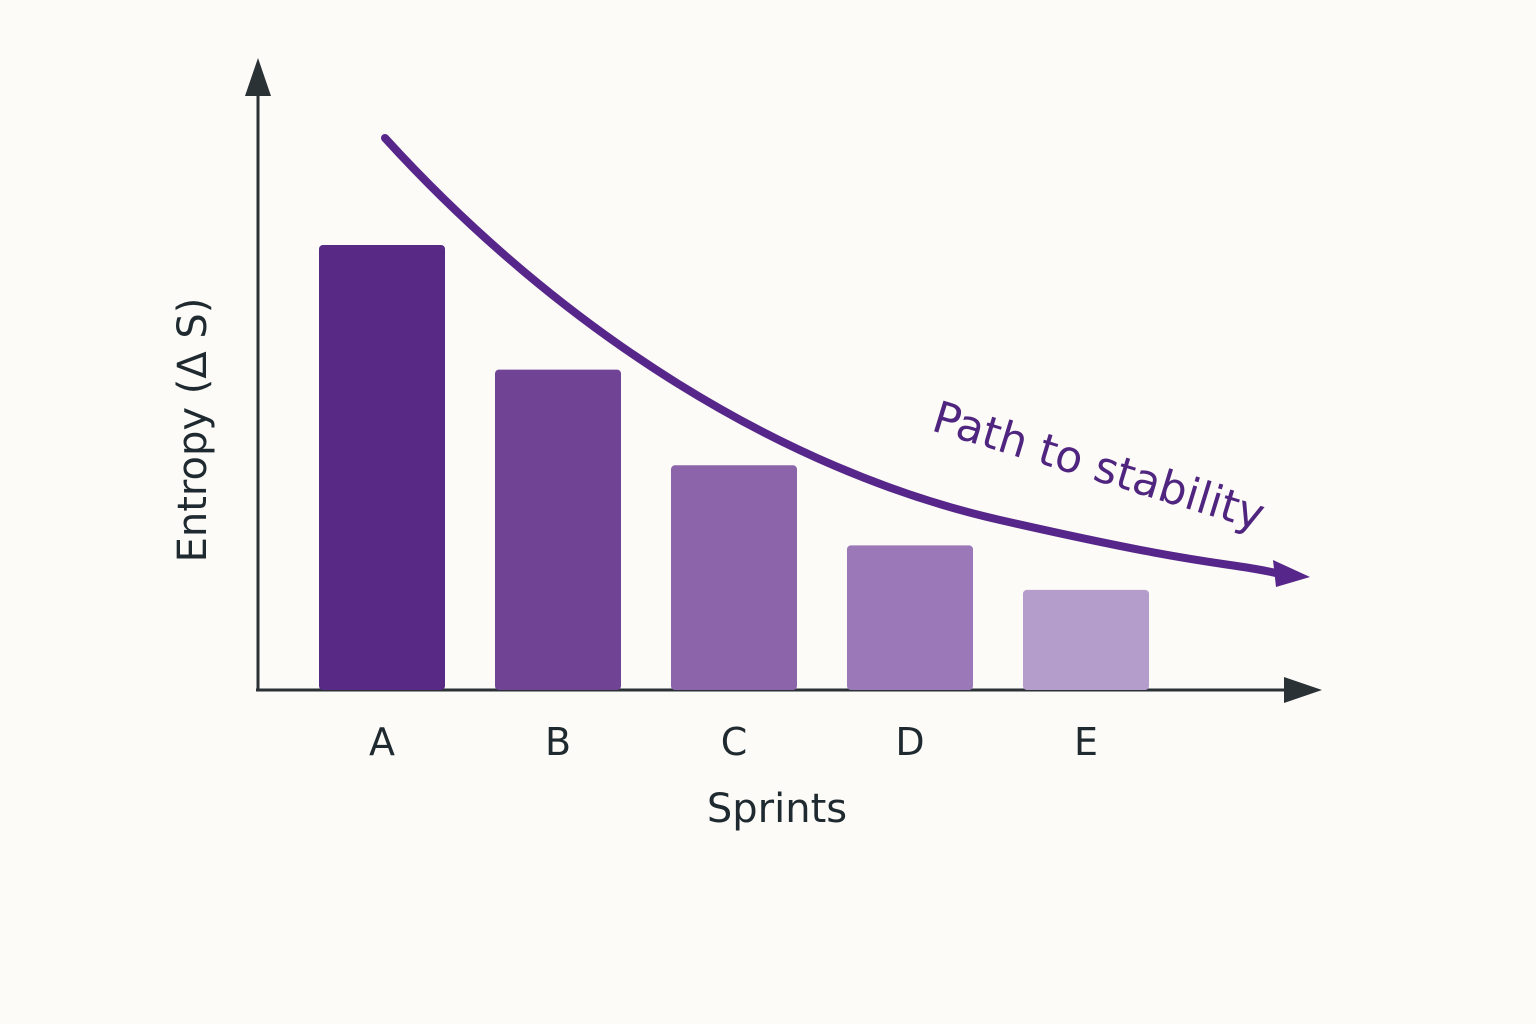  What do you see at coordinates (382, 467) in the screenshot?
I see `bar-a` at bounding box center [382, 467].